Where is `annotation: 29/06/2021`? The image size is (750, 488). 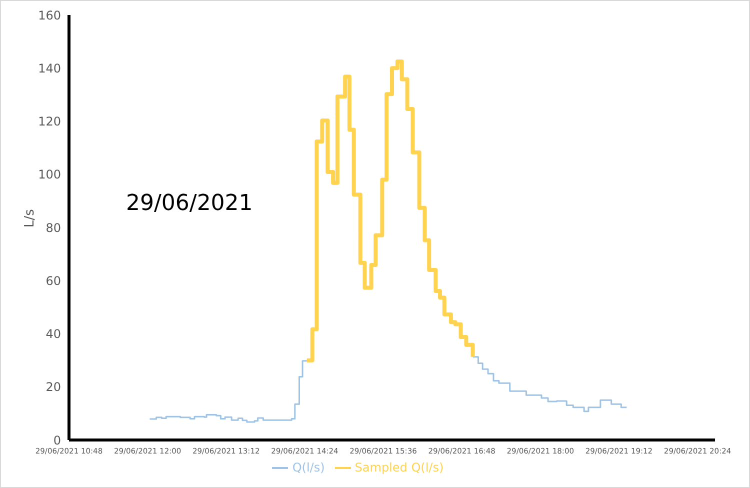 annotation: 29/06/2021 is located at coordinates (189, 203).